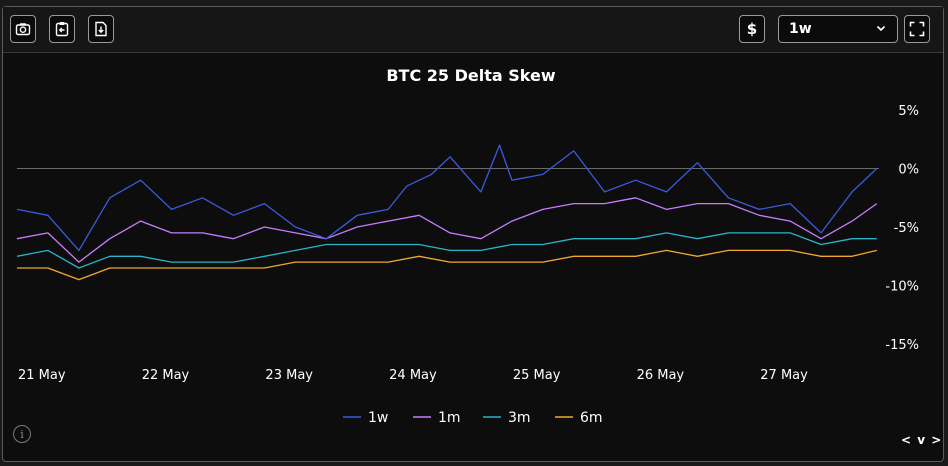  What do you see at coordinates (784, 375) in the screenshot?
I see `x-tick-label: 27 May` at bounding box center [784, 375].